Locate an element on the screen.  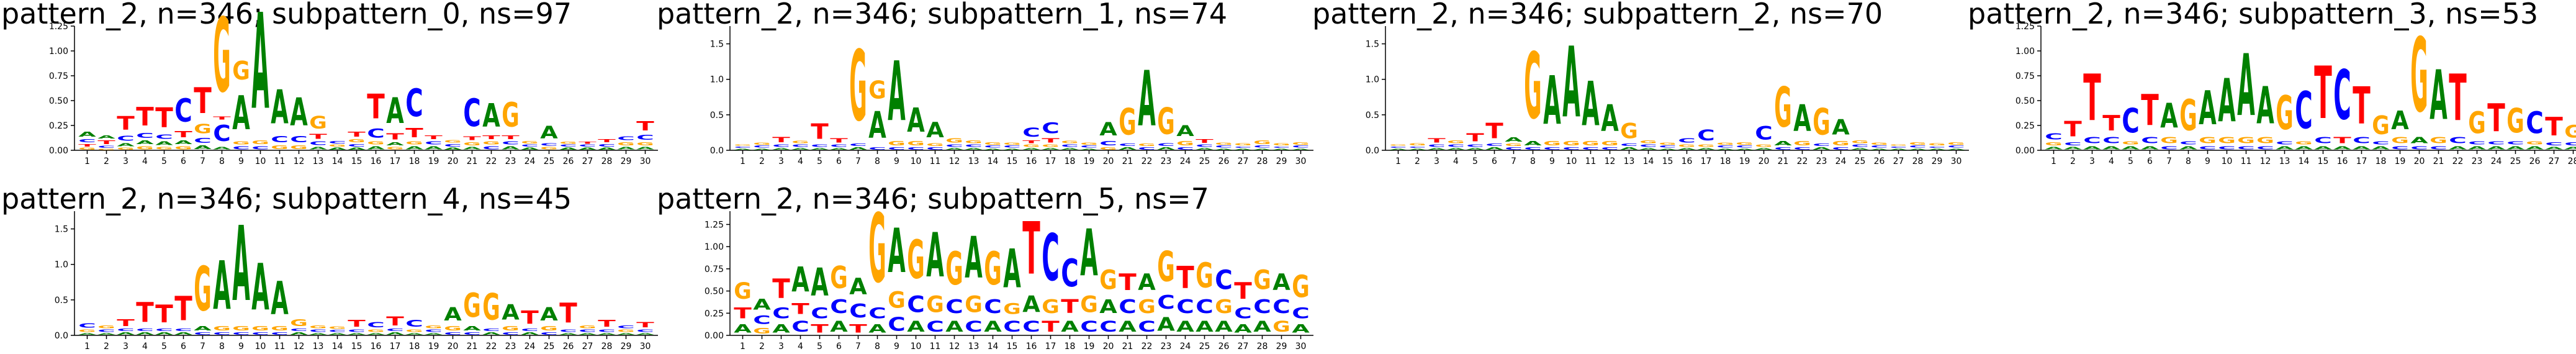
x-tick-label: 28 is located at coordinates (2572, 161).